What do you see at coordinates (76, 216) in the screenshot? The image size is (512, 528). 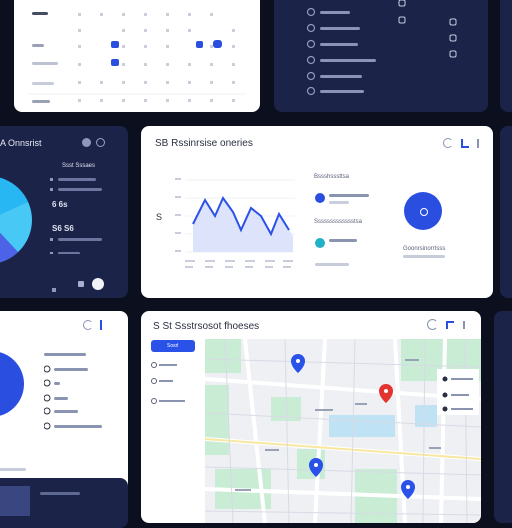 I see `stat-list` at bounding box center [76, 216].